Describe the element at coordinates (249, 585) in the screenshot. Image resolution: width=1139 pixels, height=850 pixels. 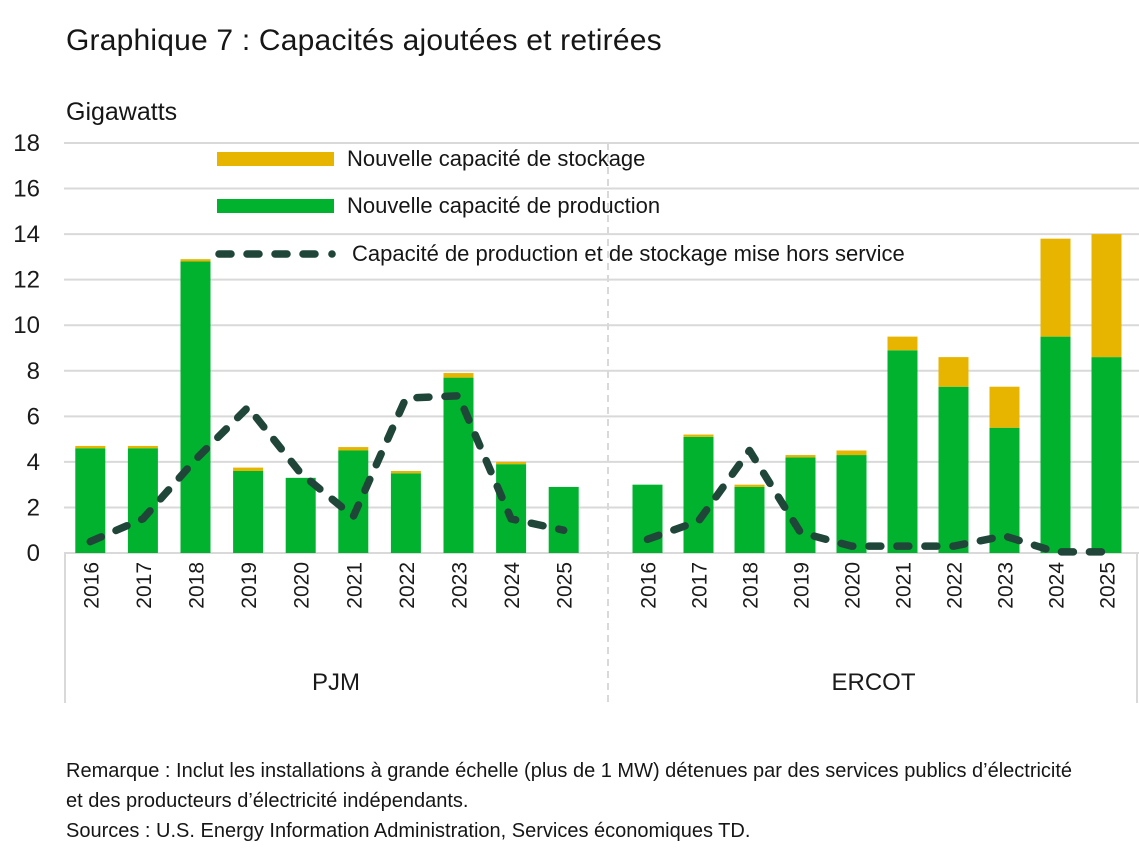
I see `x-tick-label-pjm-2019: 2019` at that location.